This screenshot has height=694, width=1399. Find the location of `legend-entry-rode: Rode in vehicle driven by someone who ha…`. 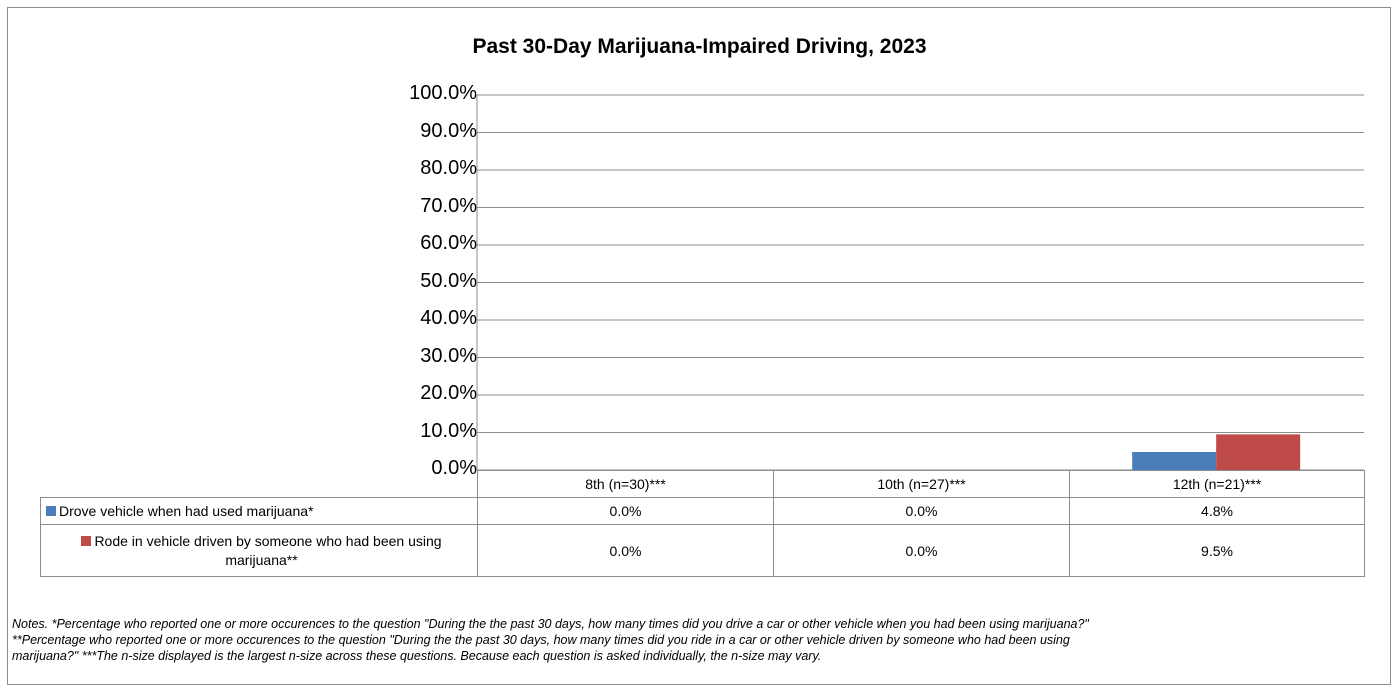

legend-entry-rode: Rode in vehicle driven by someone who ha… is located at coordinates (259, 550).